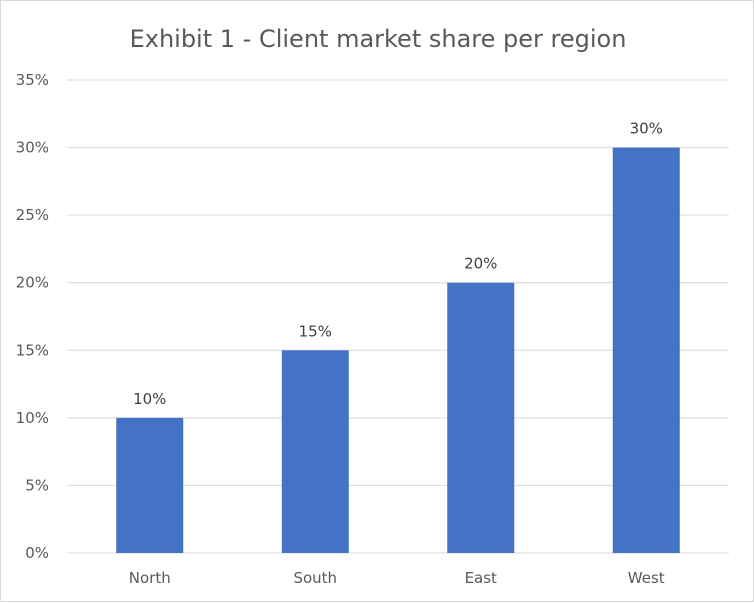 Image resolution: width=754 pixels, height=603 pixels. Describe the element at coordinates (149, 399) in the screenshot. I see `data-label-north: 10%` at that location.